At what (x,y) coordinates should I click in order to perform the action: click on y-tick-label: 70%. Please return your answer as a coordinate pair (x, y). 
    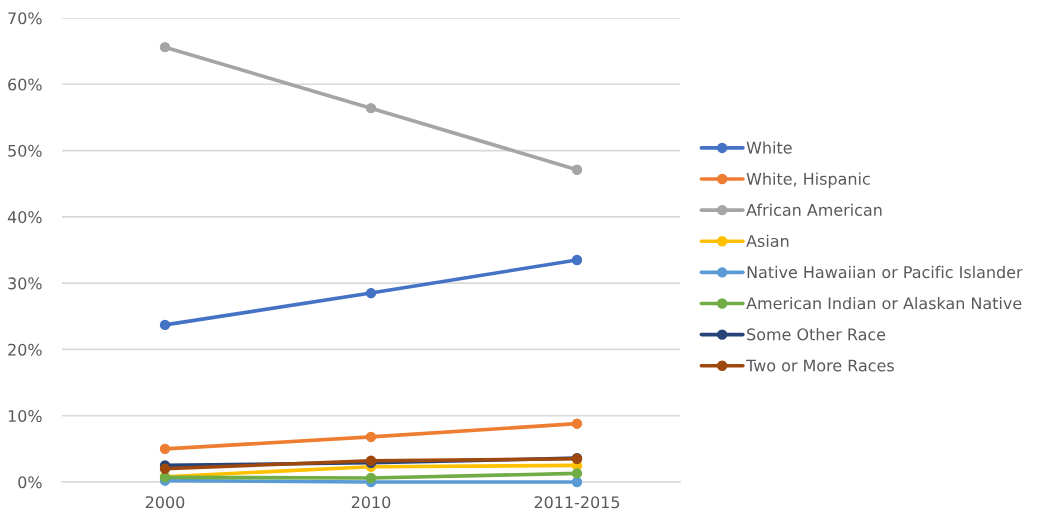
    Looking at the image, I should click on (25, 18).